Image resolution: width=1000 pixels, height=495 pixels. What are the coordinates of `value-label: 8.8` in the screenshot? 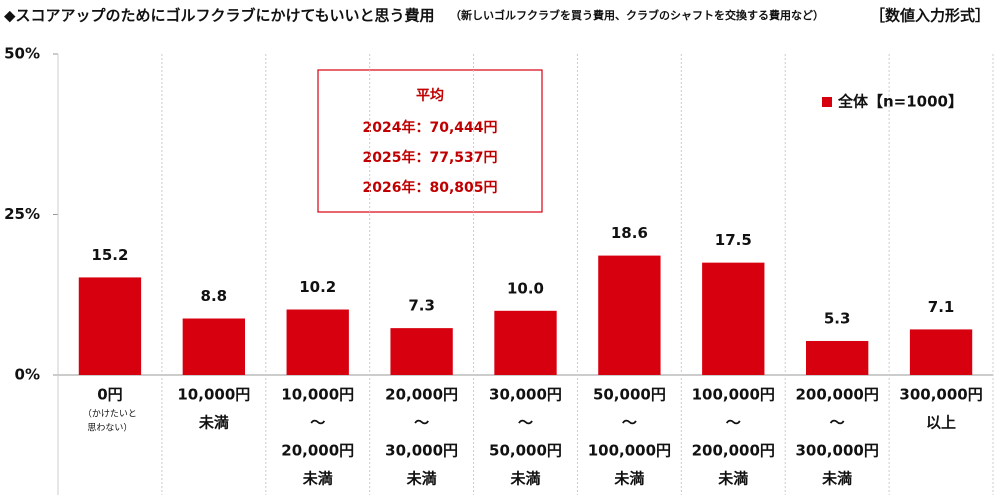 It's located at (214, 296).